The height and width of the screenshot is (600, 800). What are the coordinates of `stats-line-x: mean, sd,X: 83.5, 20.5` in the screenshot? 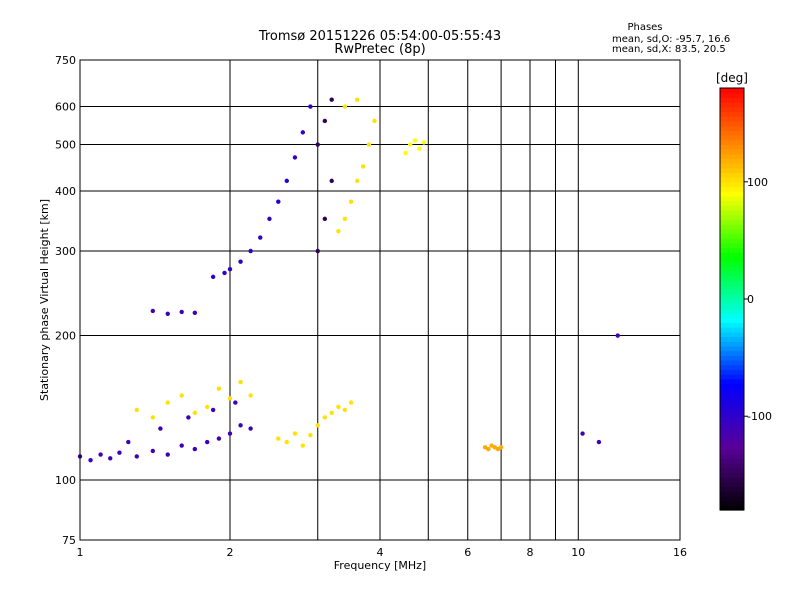 It's located at (669, 49).